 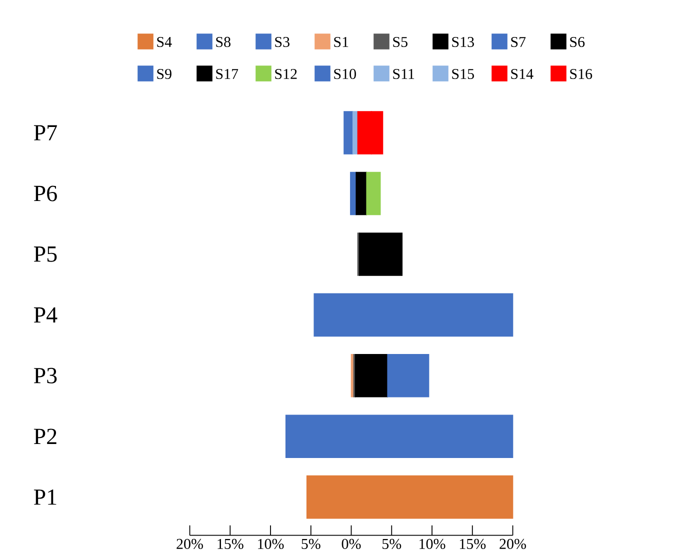 What do you see at coordinates (45, 254) in the screenshot?
I see `y-tick-label: P5` at bounding box center [45, 254].